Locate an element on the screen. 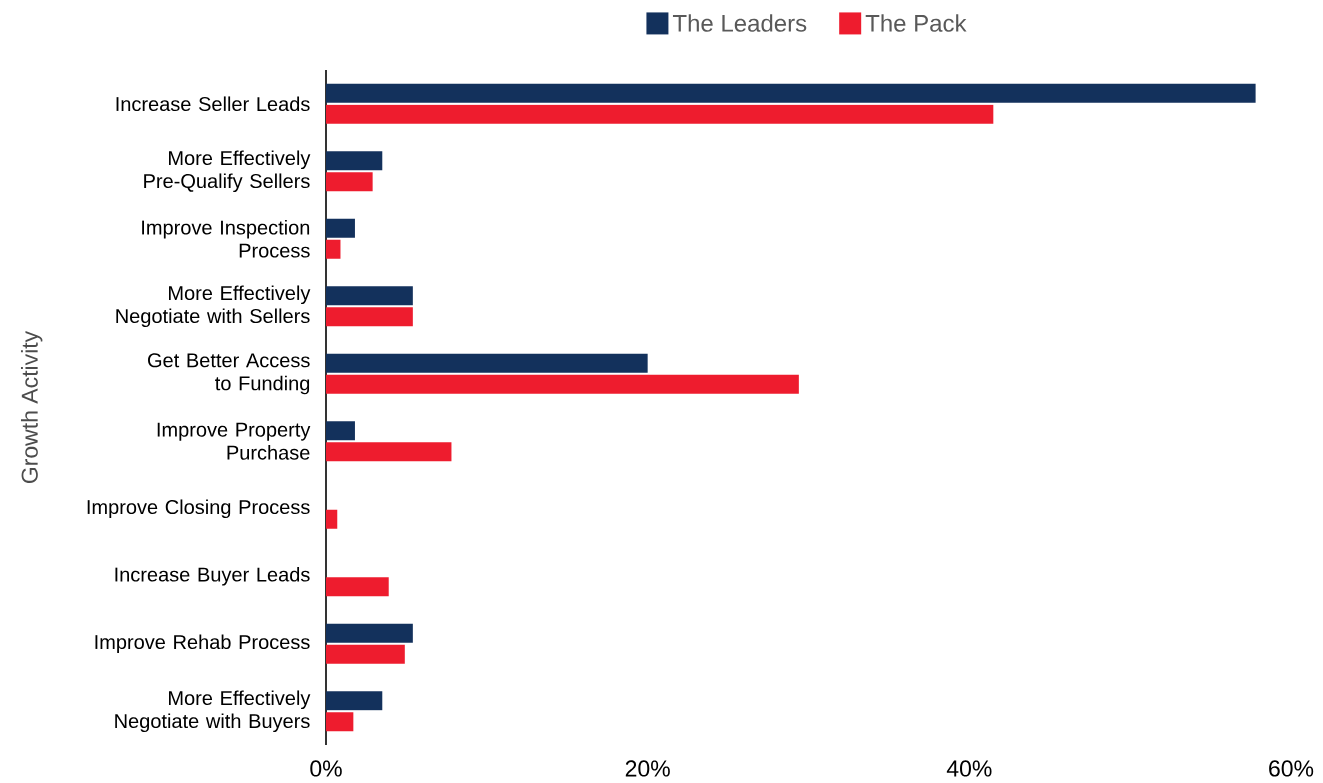 The height and width of the screenshot is (783, 1323). y-tick-label: Improve Closing Process is located at coordinates (198, 508).